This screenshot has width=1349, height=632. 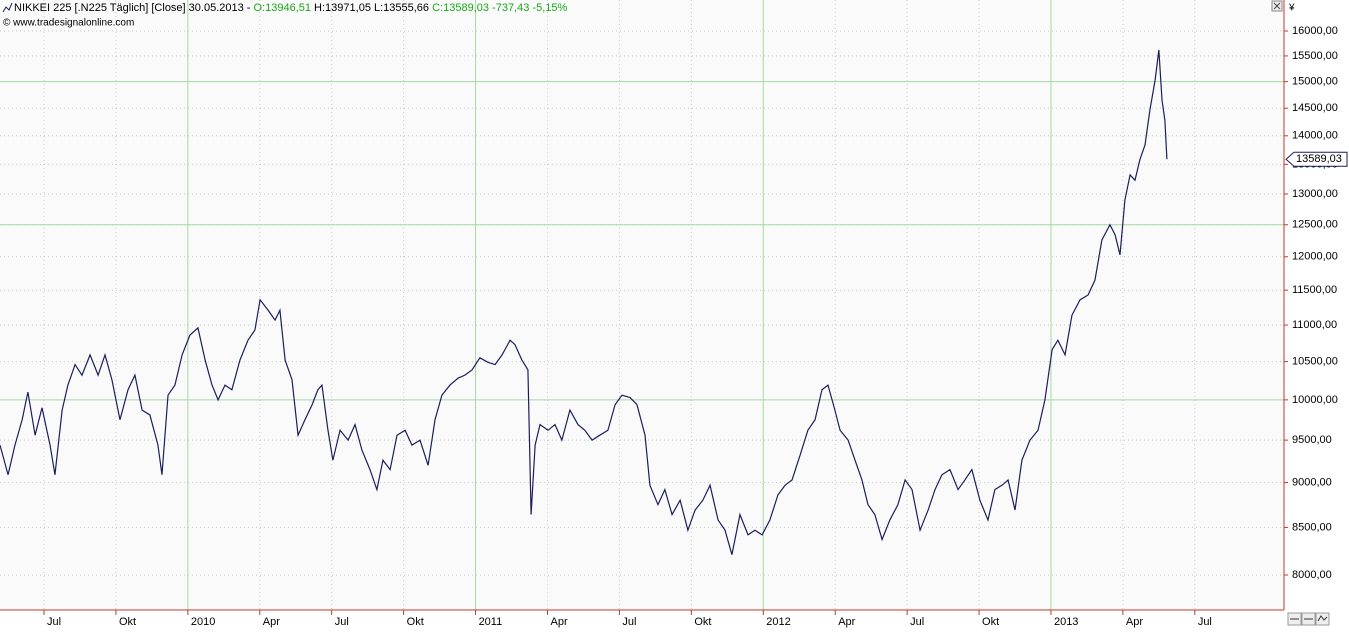 I want to click on y-tick-label: 8000,00, so click(x=1312, y=575).